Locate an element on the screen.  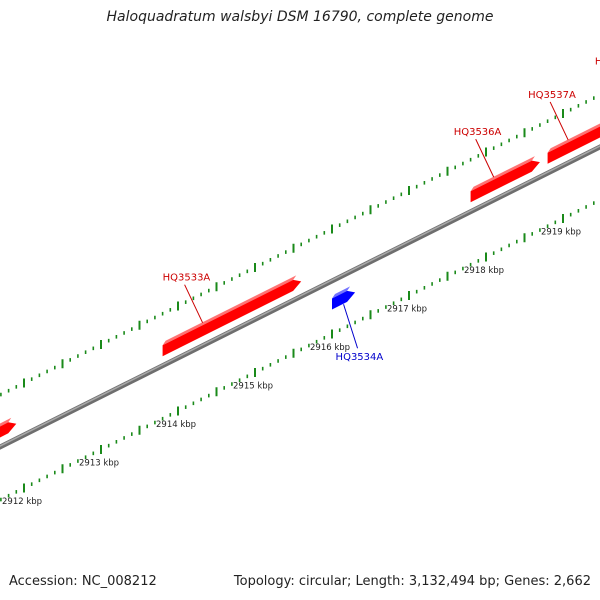
gene-label: HQ3536A is located at coordinates (478, 132).